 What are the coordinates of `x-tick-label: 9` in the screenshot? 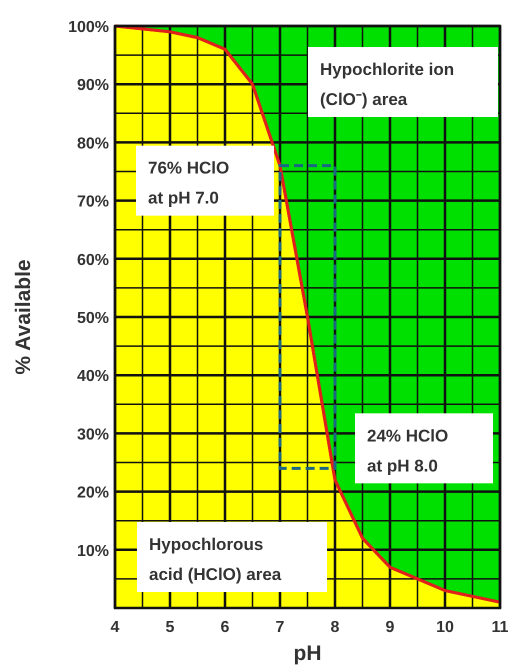 It's located at (390, 627).